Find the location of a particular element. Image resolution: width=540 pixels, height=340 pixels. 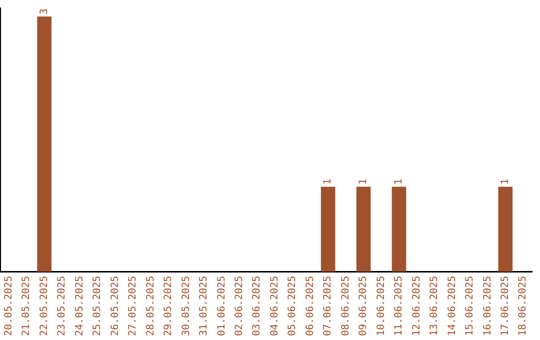

data-label: 3 is located at coordinates (44, 11).